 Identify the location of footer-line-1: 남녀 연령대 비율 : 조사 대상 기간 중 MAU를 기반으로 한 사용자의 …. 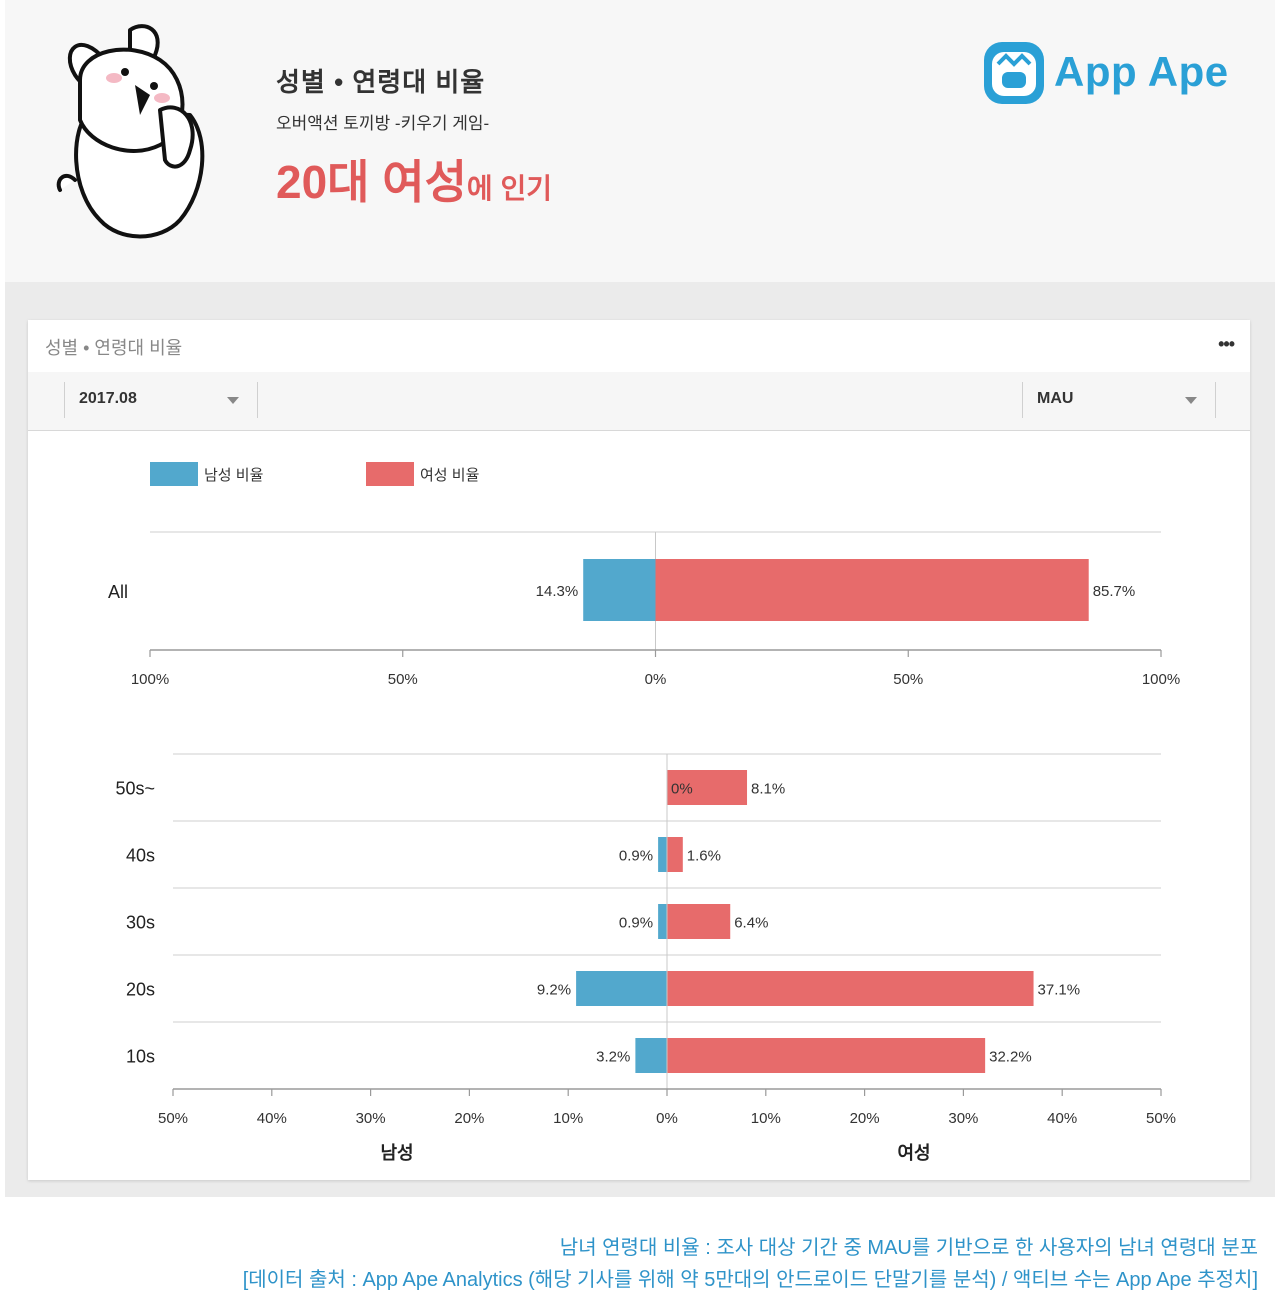
(908, 1248).